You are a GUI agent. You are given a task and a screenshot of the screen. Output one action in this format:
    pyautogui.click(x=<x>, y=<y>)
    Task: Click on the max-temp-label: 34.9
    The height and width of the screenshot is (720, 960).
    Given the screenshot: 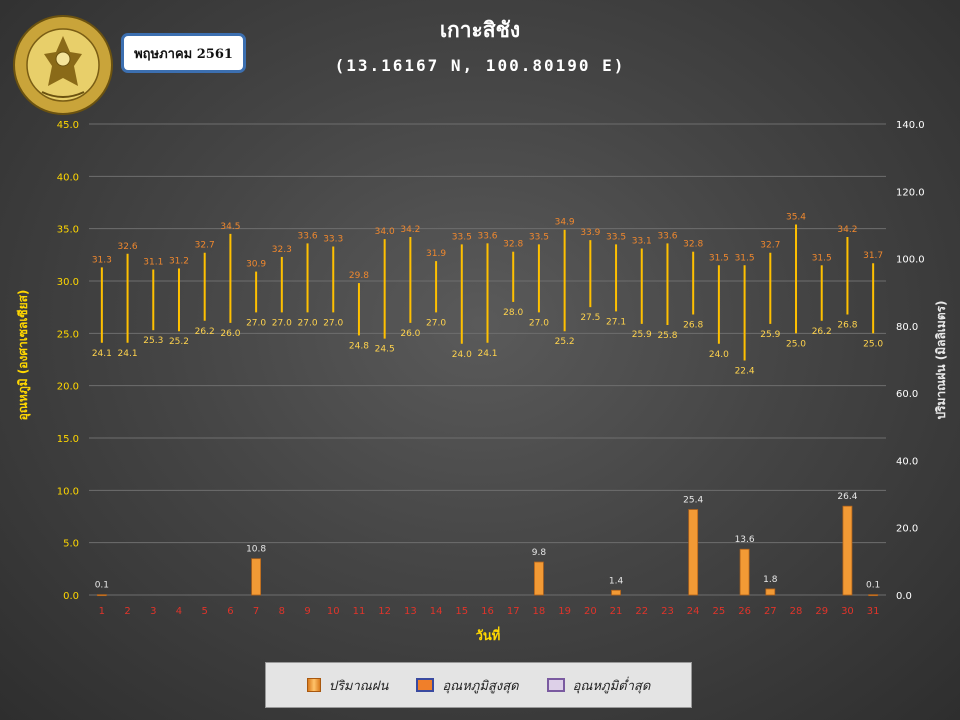 What is the action you would take?
    pyautogui.click(x=565, y=223)
    